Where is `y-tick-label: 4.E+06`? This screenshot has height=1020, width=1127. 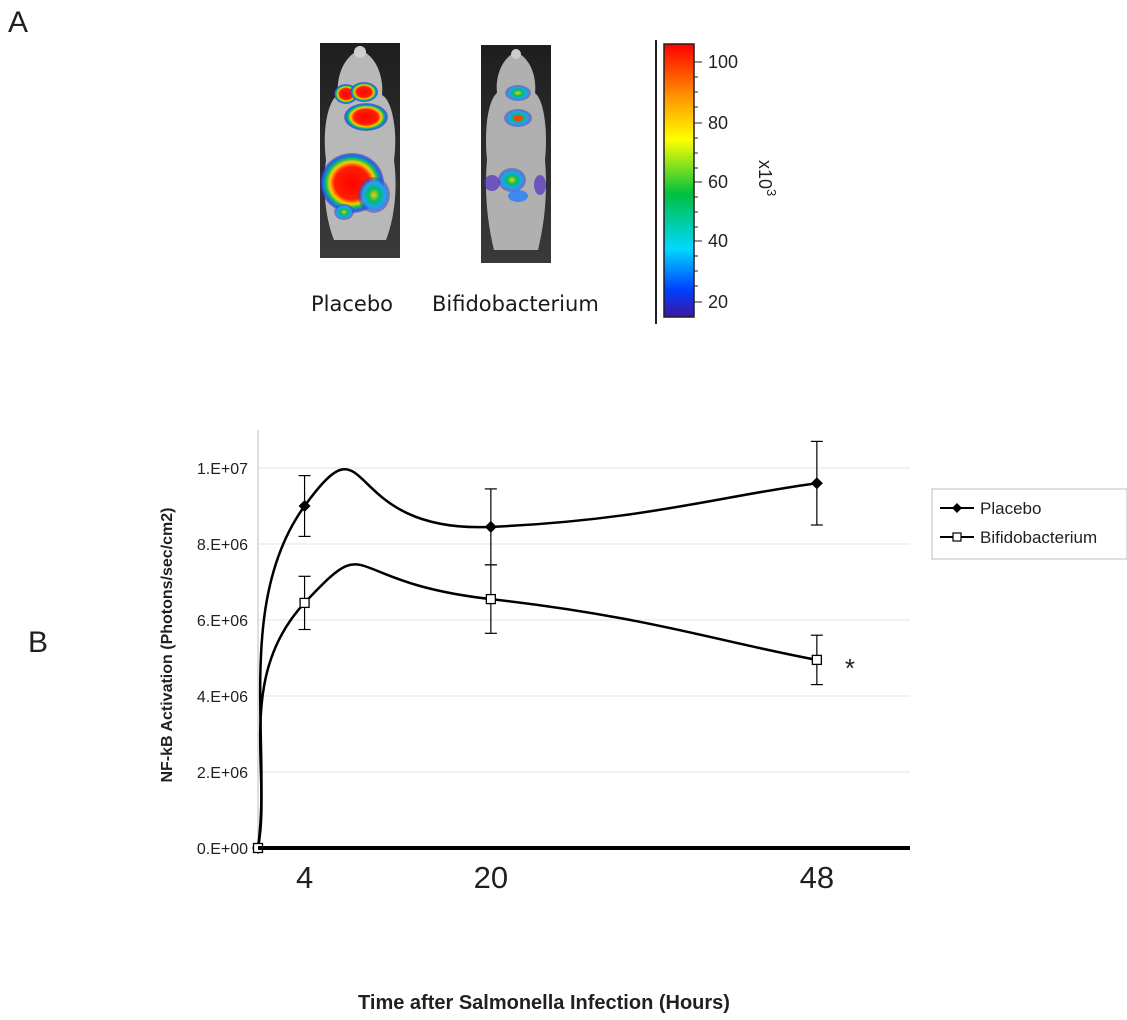
y-tick-label: 4.E+06 is located at coordinates (222, 697).